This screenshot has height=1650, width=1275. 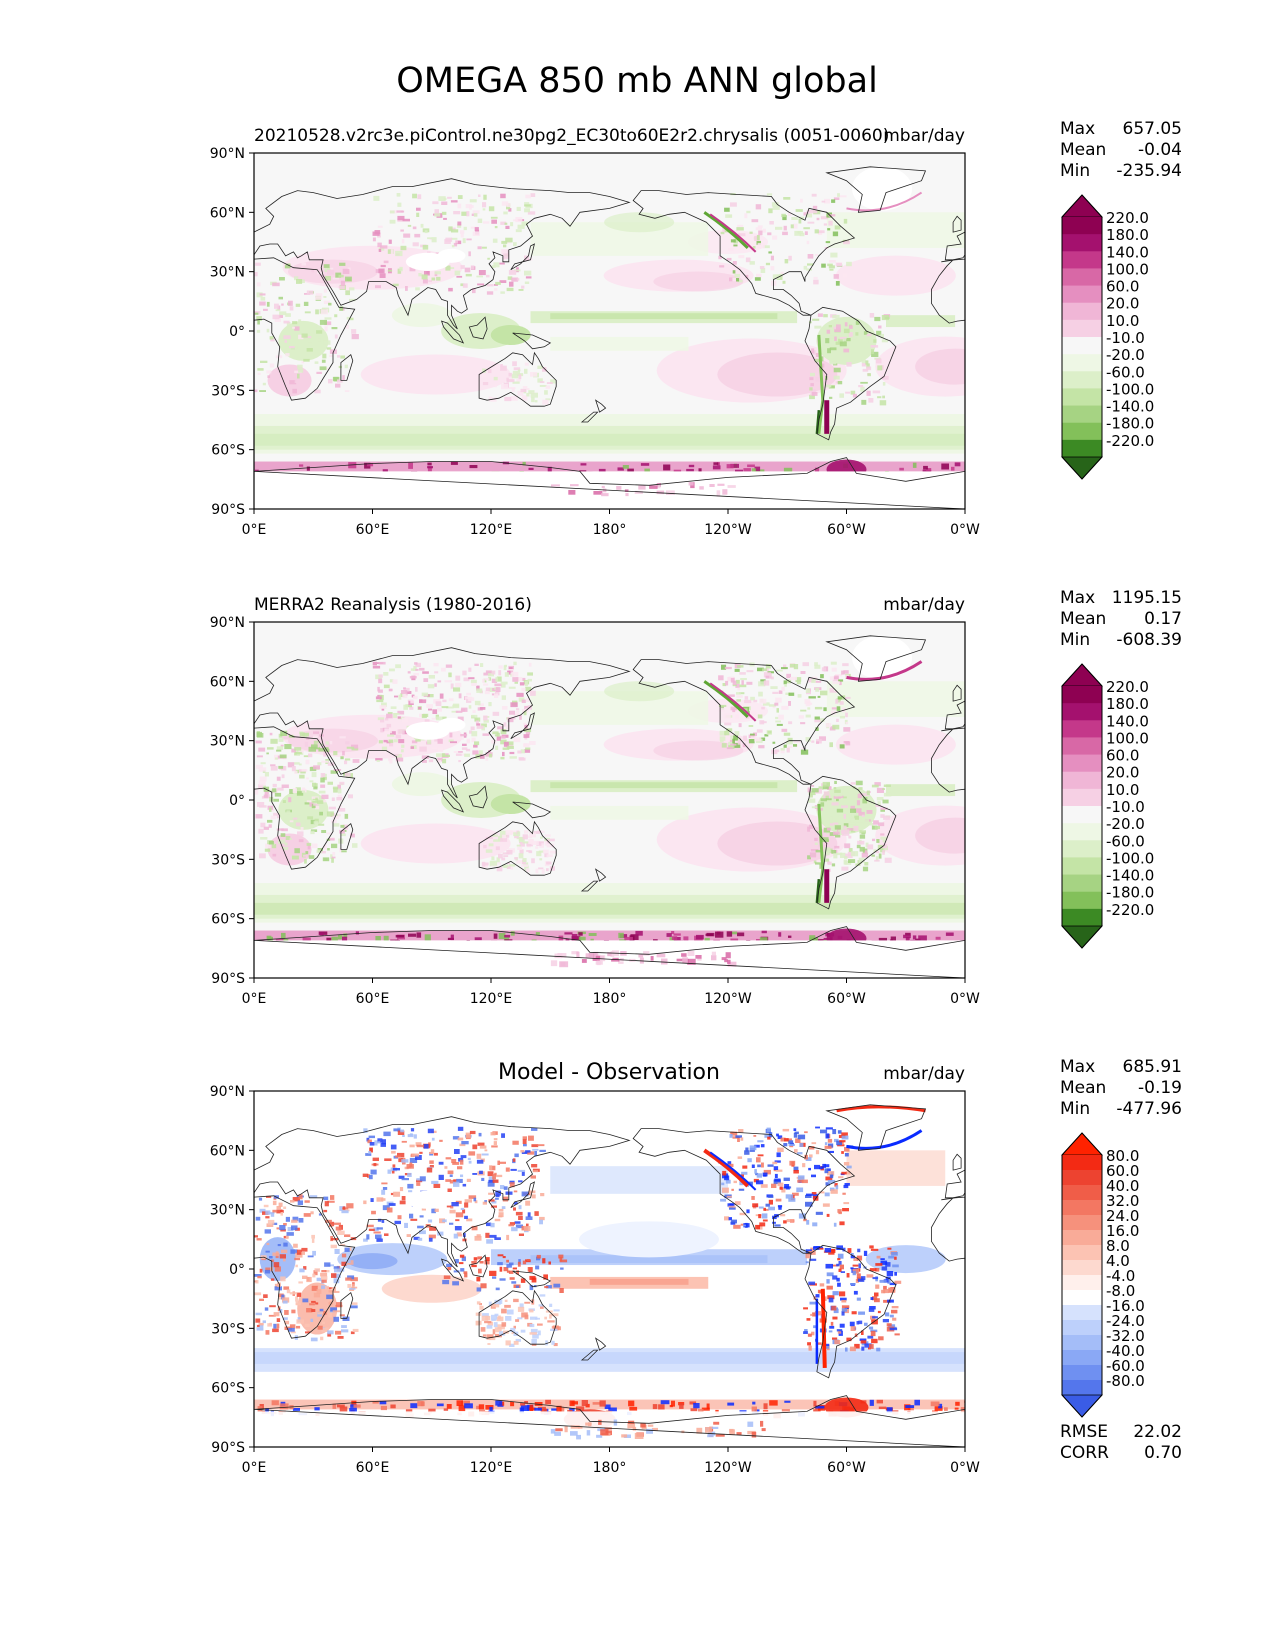 I want to click on lat-tick-label: 60°N, so click(x=227, y=213).